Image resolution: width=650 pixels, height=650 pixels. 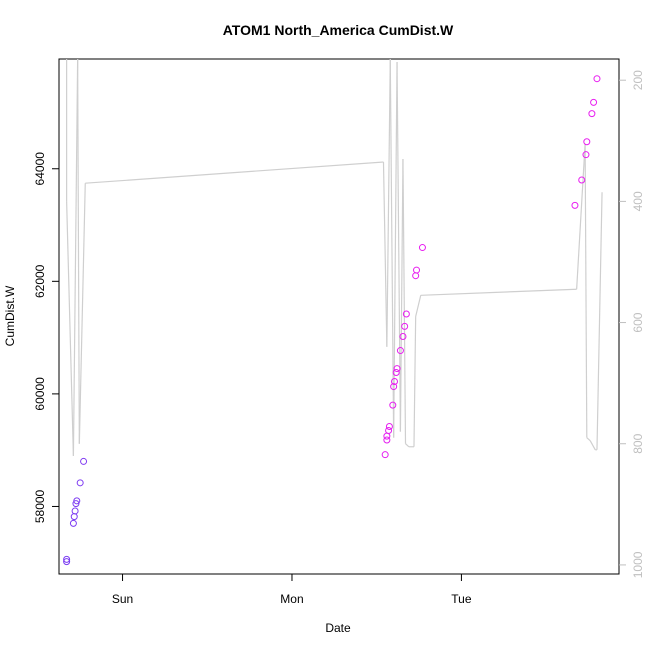 I want to click on y-axis: 58000 60000 62000 64000, so click(x=46, y=337).